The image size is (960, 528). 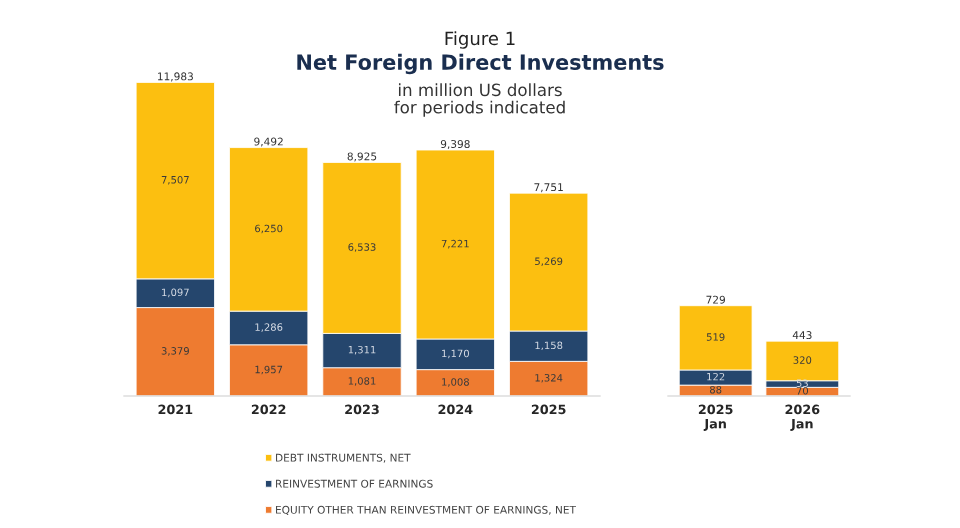 I want to click on text: in million US dollars for periods indicated, so click(x=479, y=100).